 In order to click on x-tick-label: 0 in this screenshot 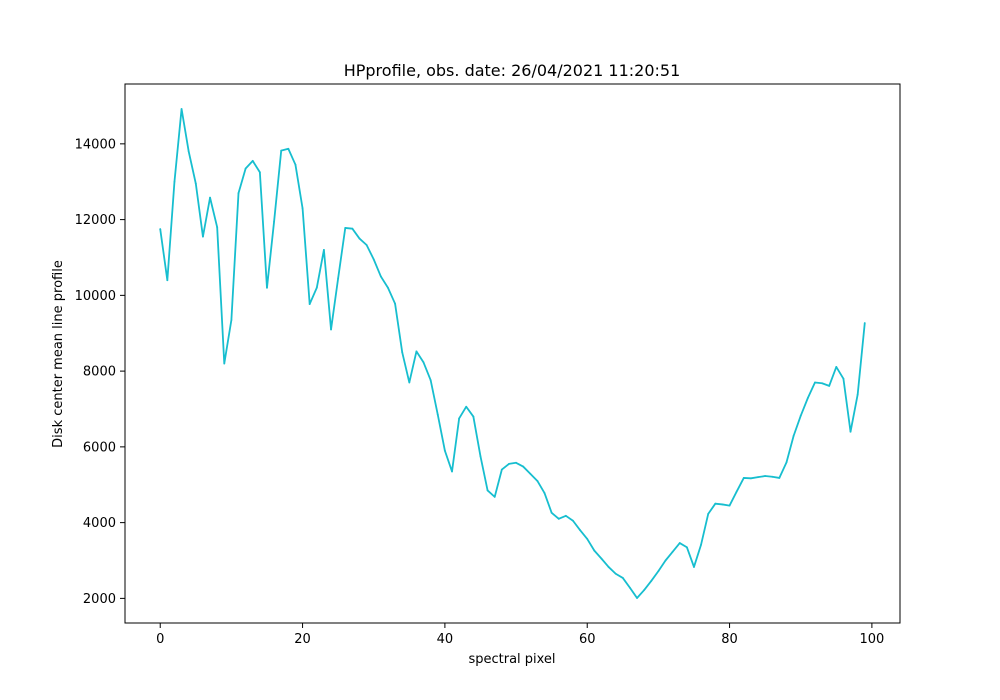, I will do `click(160, 639)`.